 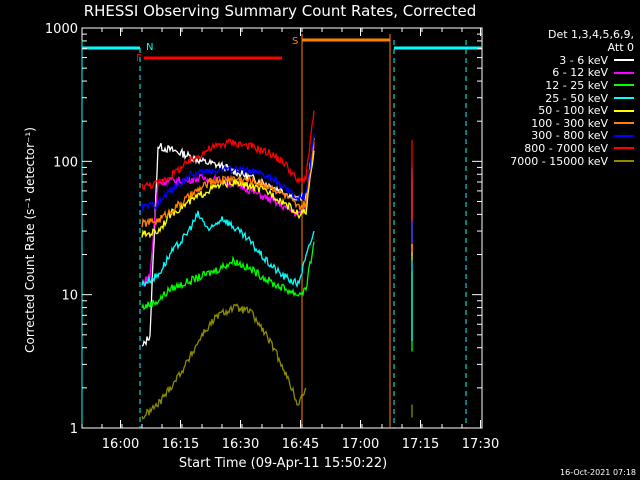 I want to click on annotation-s: S, so click(x=295, y=41).